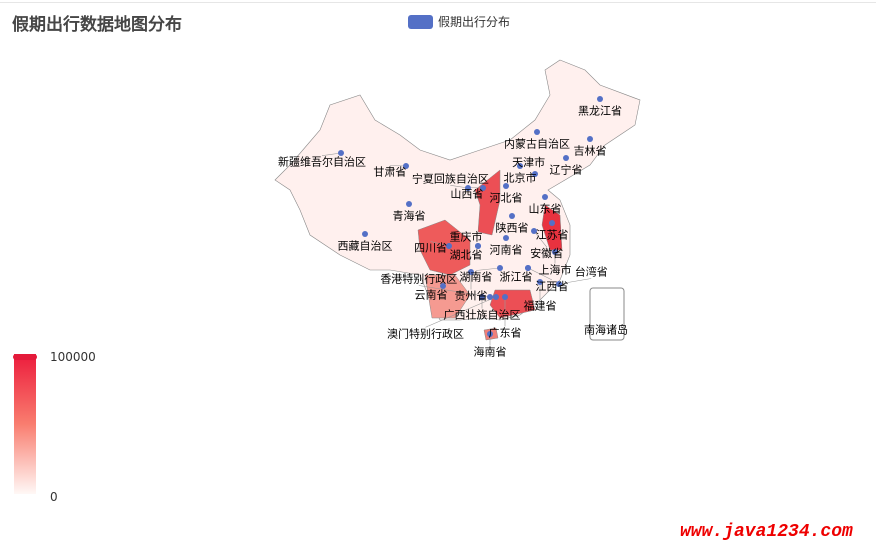 This screenshot has height=556, width=876. I want to click on legend-label: 假期出行分布, so click(474, 22).